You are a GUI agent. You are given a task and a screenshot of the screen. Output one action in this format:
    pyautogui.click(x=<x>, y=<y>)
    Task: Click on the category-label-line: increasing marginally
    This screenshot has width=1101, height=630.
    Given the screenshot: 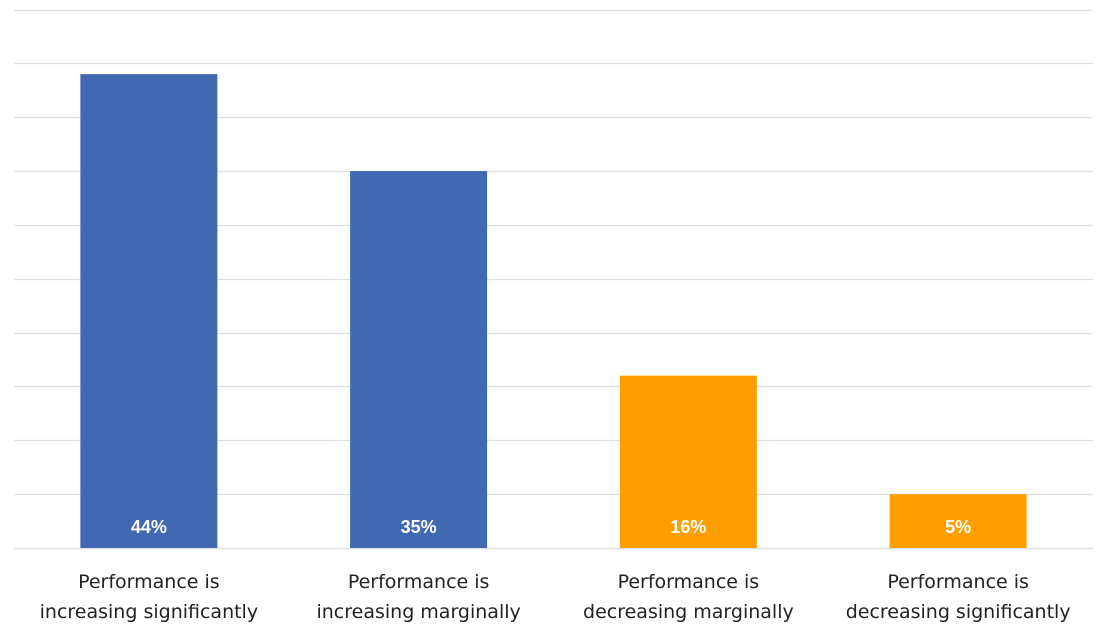 What is the action you would take?
    pyautogui.click(x=418, y=612)
    